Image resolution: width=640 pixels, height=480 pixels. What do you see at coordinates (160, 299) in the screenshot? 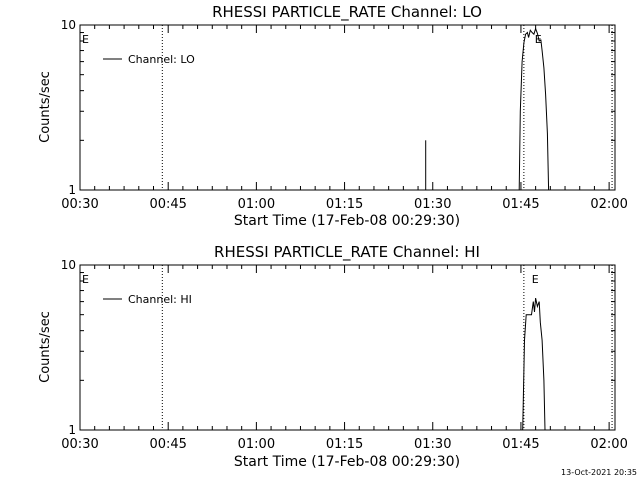
I see `legend-label: Channel: HI` at bounding box center [160, 299].